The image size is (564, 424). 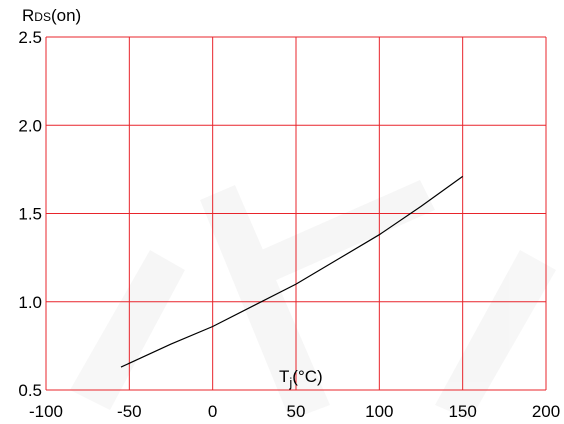 I want to click on x-tick-label: 150, so click(x=462, y=411).